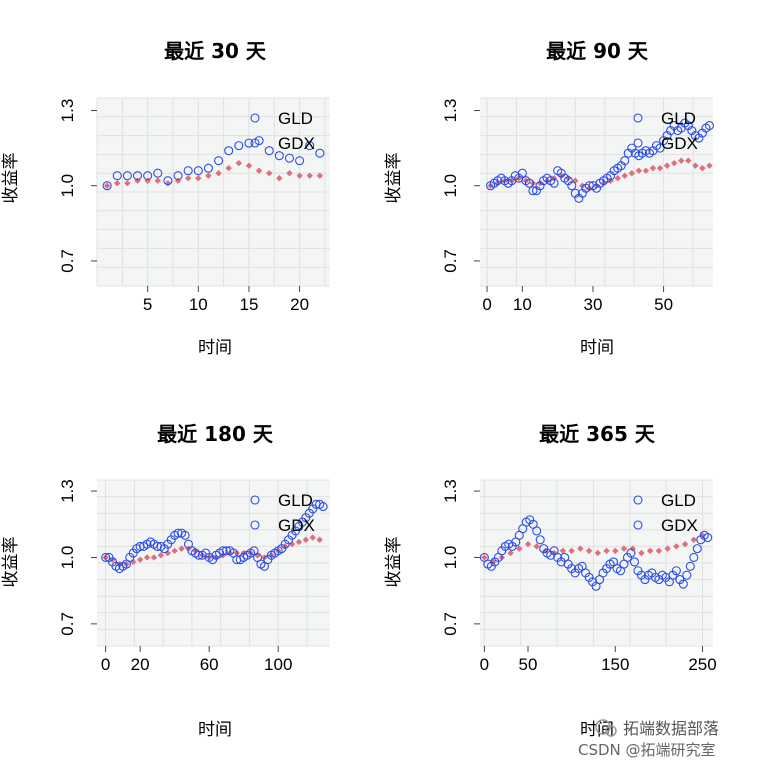  I want to click on x-tick-label: 20, so click(299, 304).